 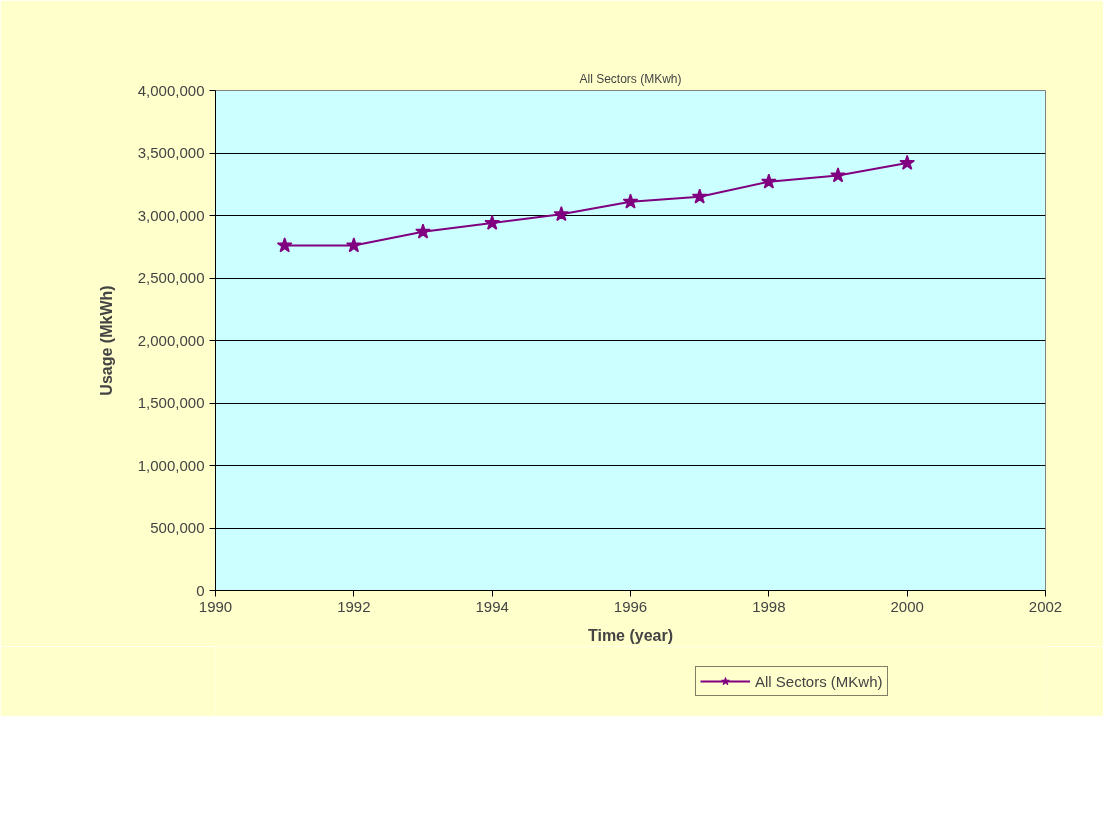 I want to click on y-tick-label: 4,000,000, so click(x=171, y=90).